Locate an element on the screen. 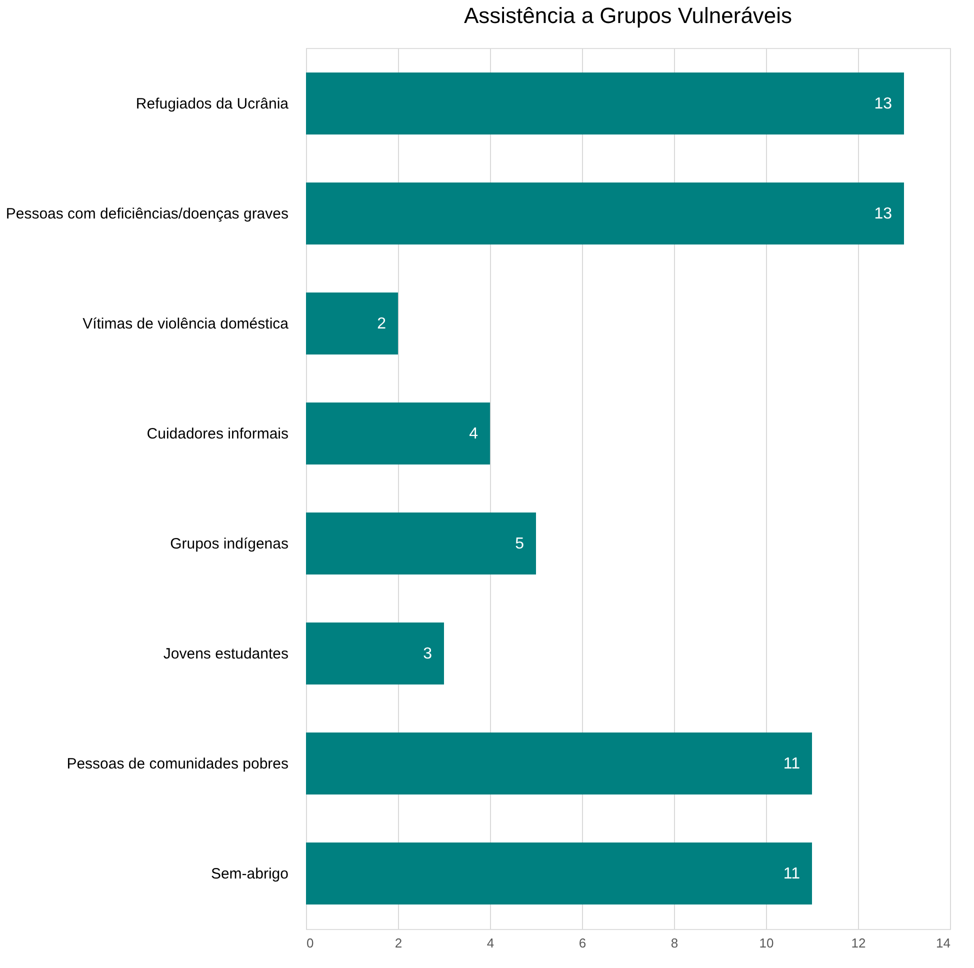  x-tick-label: 10 is located at coordinates (766, 943).